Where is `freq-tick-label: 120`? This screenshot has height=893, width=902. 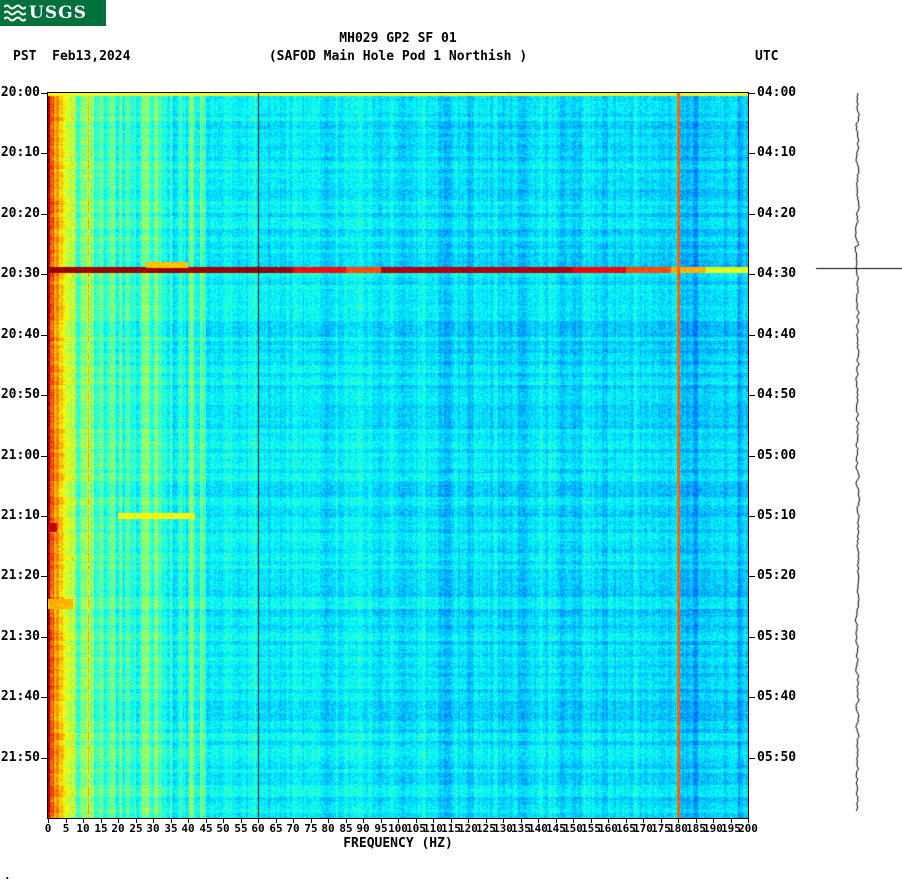
freq-tick-label: 120 is located at coordinates (468, 828).